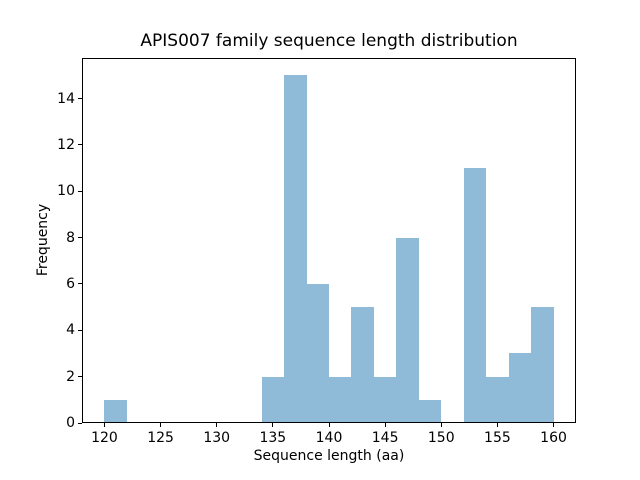 Image resolution: width=640 pixels, height=480 pixels. What do you see at coordinates (70, 376) in the screenshot?
I see `y-tick-label: 2` at bounding box center [70, 376].